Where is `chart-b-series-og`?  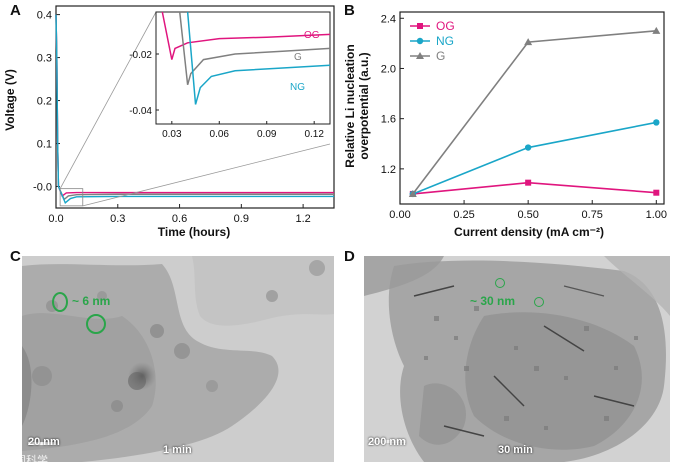 chart-b-series-og is located at coordinates (534, 188).